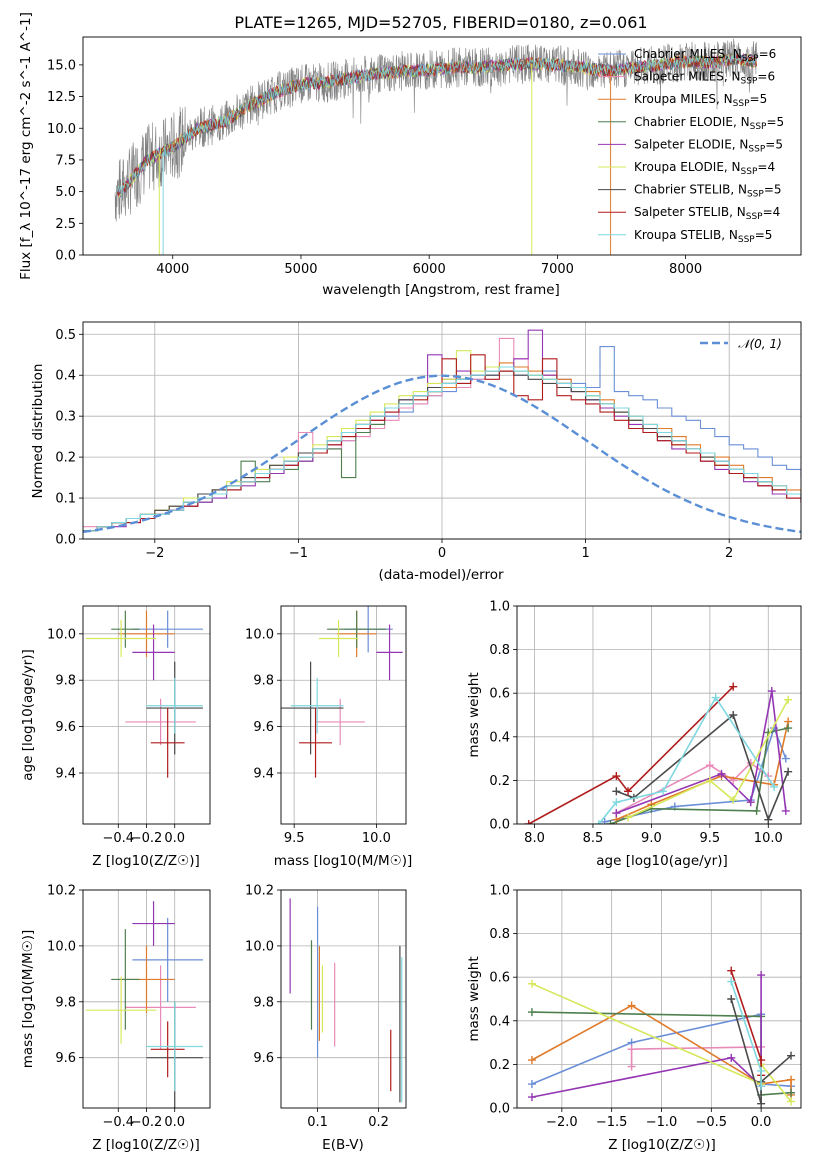 The image size is (819, 1170). I want to click on mass-vs-z-ylabel: mass [log10(M/M☉)], so click(28, 999).